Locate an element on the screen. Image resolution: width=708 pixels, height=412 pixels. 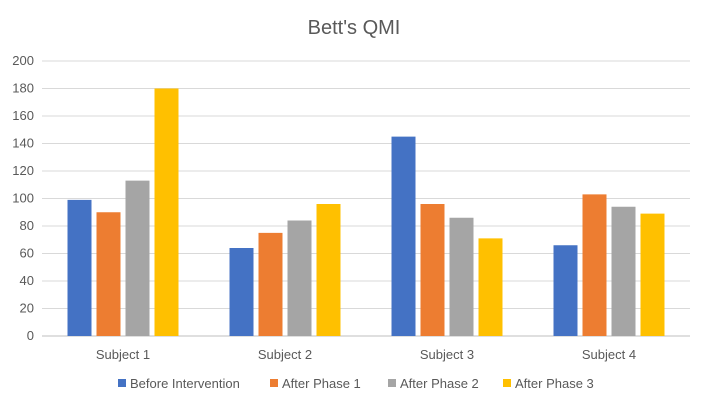
legend-label: Before Intervention is located at coordinates (185, 383).